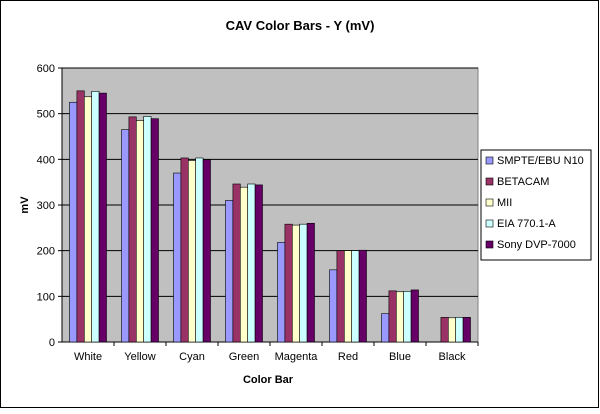 The height and width of the screenshot is (414, 600). Describe the element at coordinates (540, 161) in the screenshot. I see `legend-label: SMPTE/EBU N10` at that location.